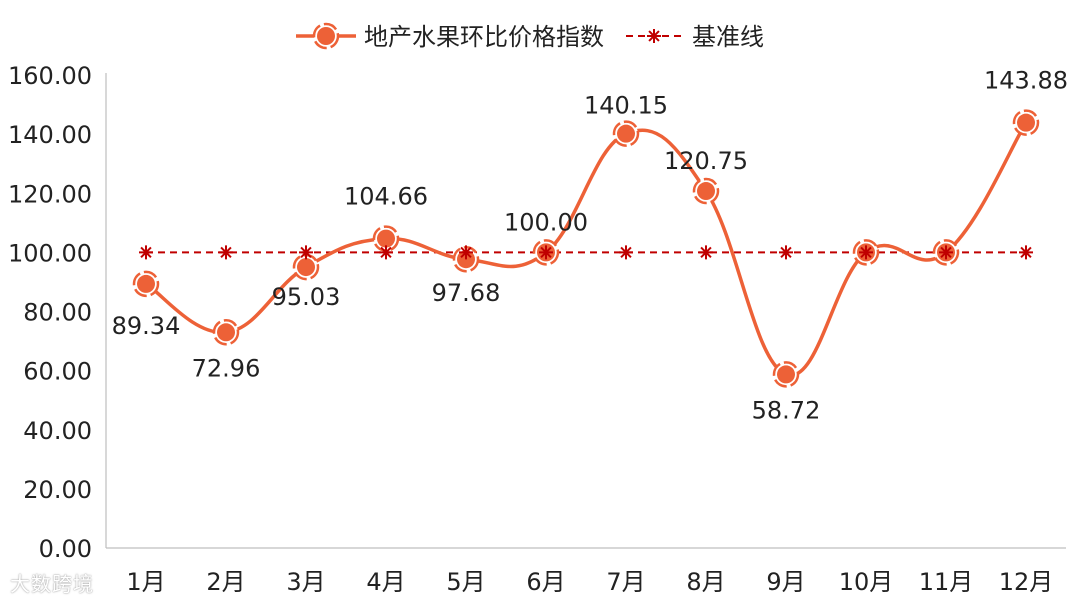  Describe the element at coordinates (326, 36) in the screenshot. I see `legend-index-marker` at that location.